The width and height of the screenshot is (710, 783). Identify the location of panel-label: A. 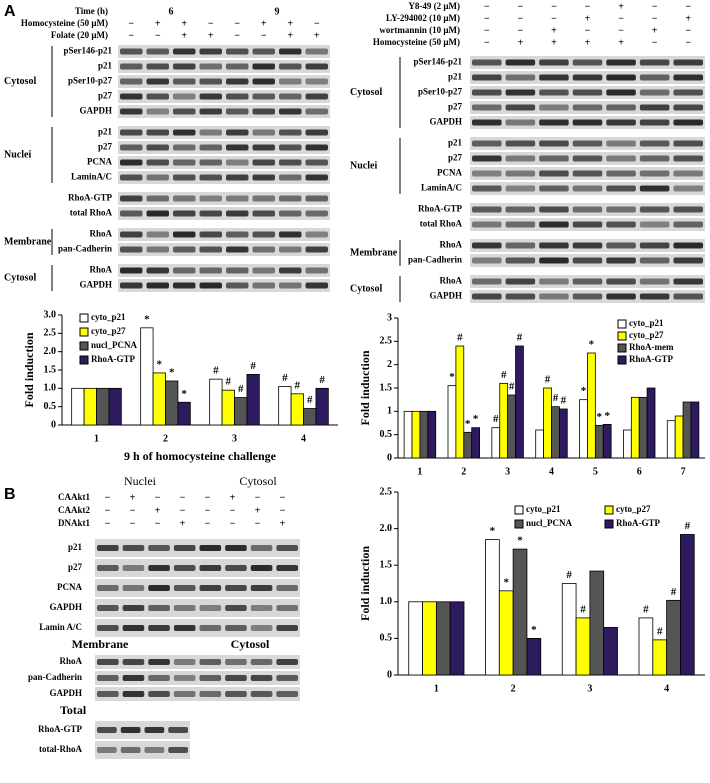
(10, 11).